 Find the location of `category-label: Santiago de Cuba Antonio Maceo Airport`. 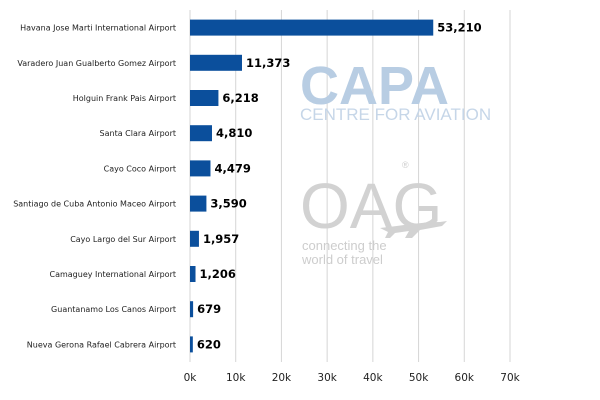

category-label: Santiago de Cuba Antonio Maceo Airport is located at coordinates (94, 204).